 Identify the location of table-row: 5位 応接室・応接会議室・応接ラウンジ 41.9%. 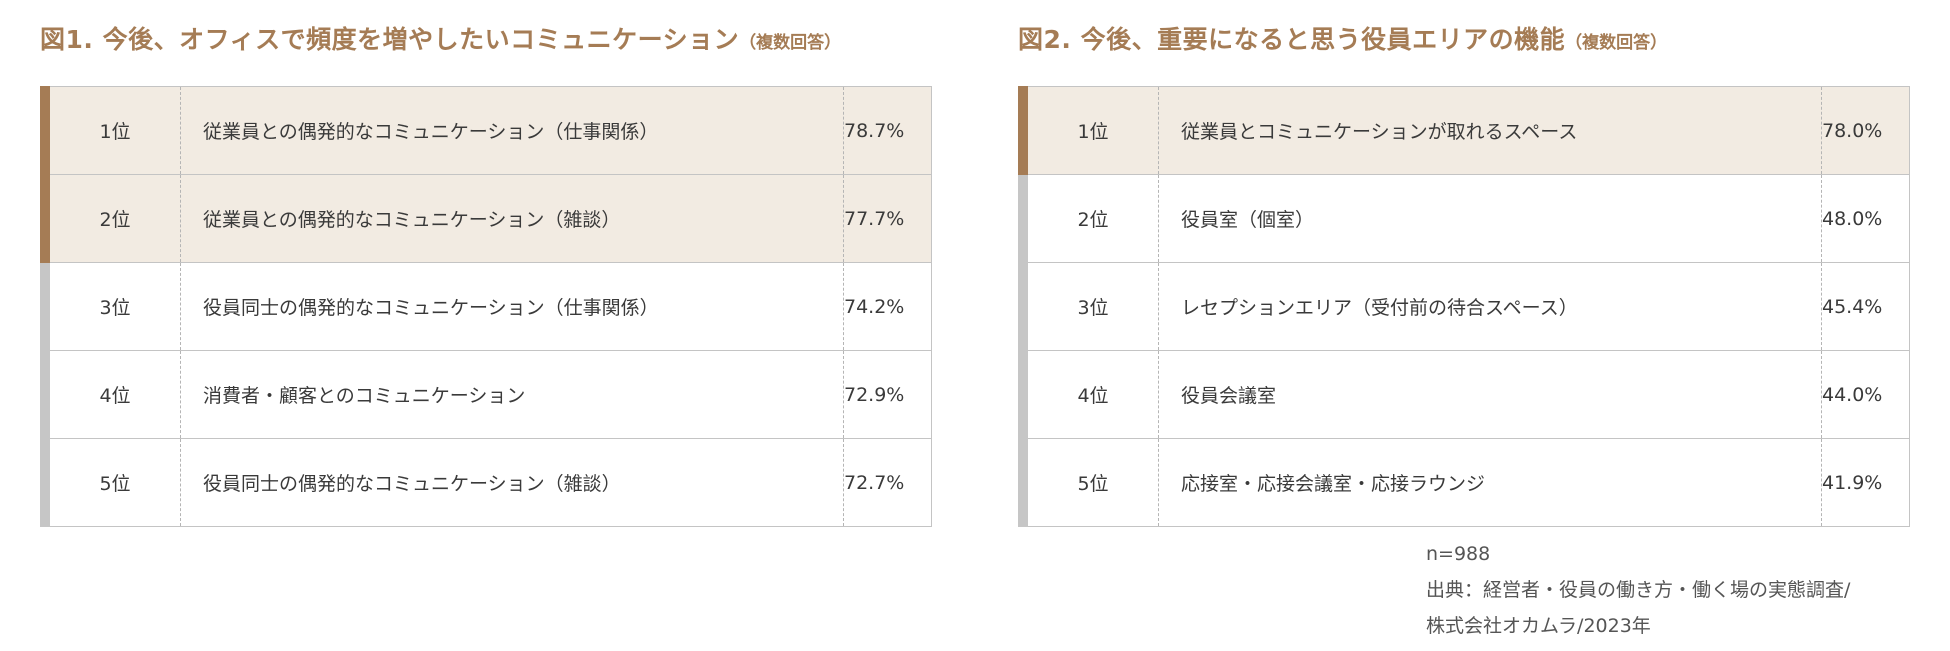
(1464, 482).